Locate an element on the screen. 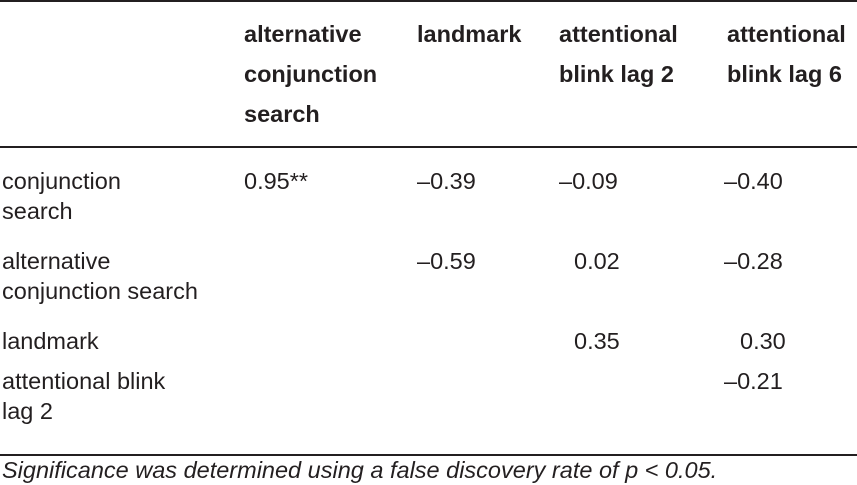  column-header-line: alternative is located at coordinates (303, 34).